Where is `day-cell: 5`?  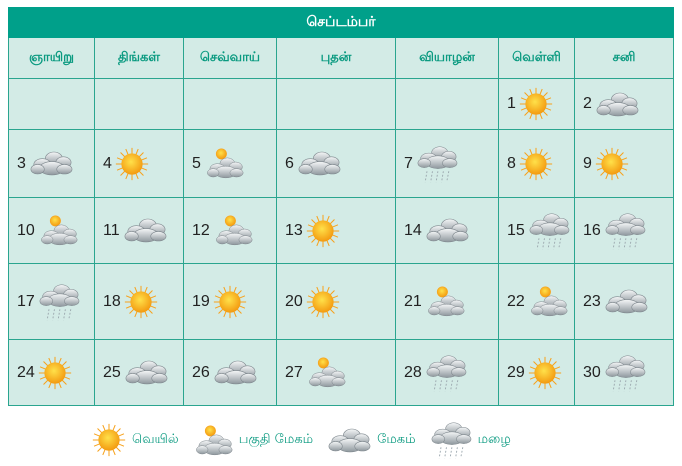 day-cell: 5 is located at coordinates (230, 163).